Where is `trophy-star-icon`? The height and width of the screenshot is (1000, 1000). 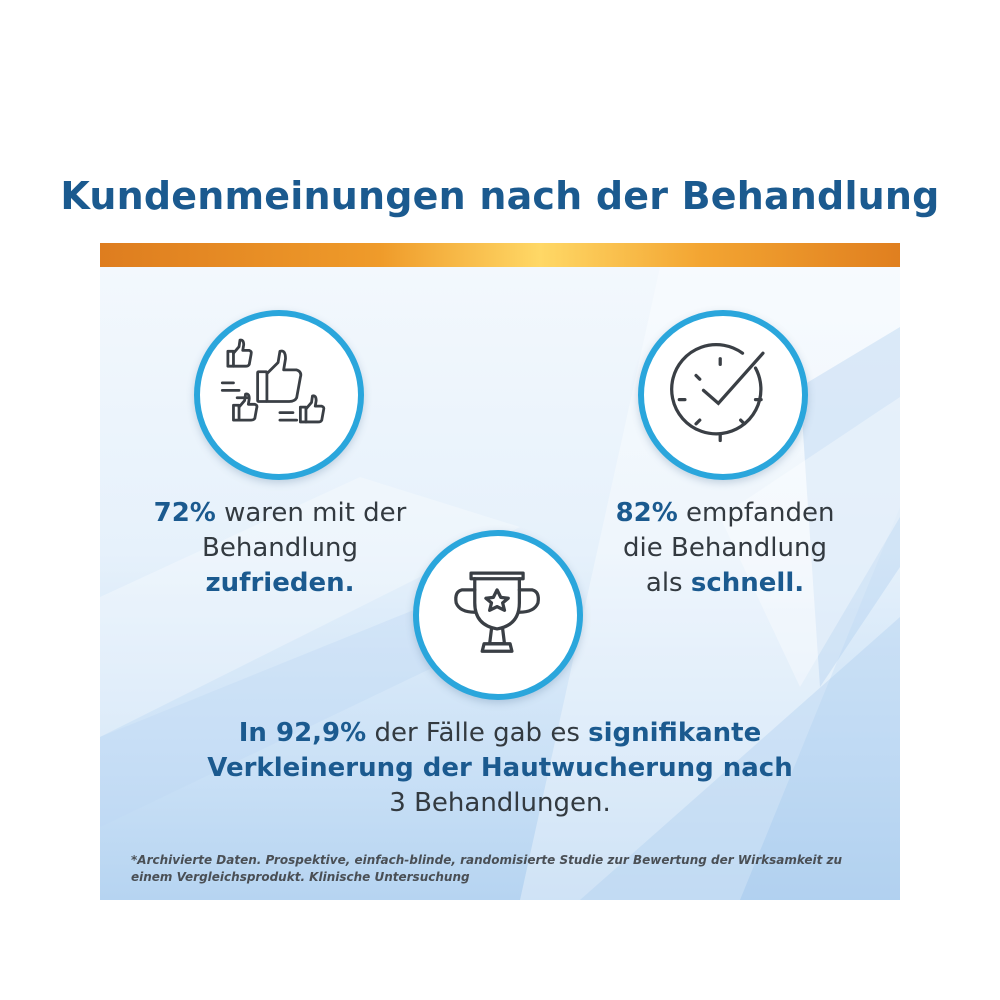
trophy-star-icon is located at coordinates (497, 612).